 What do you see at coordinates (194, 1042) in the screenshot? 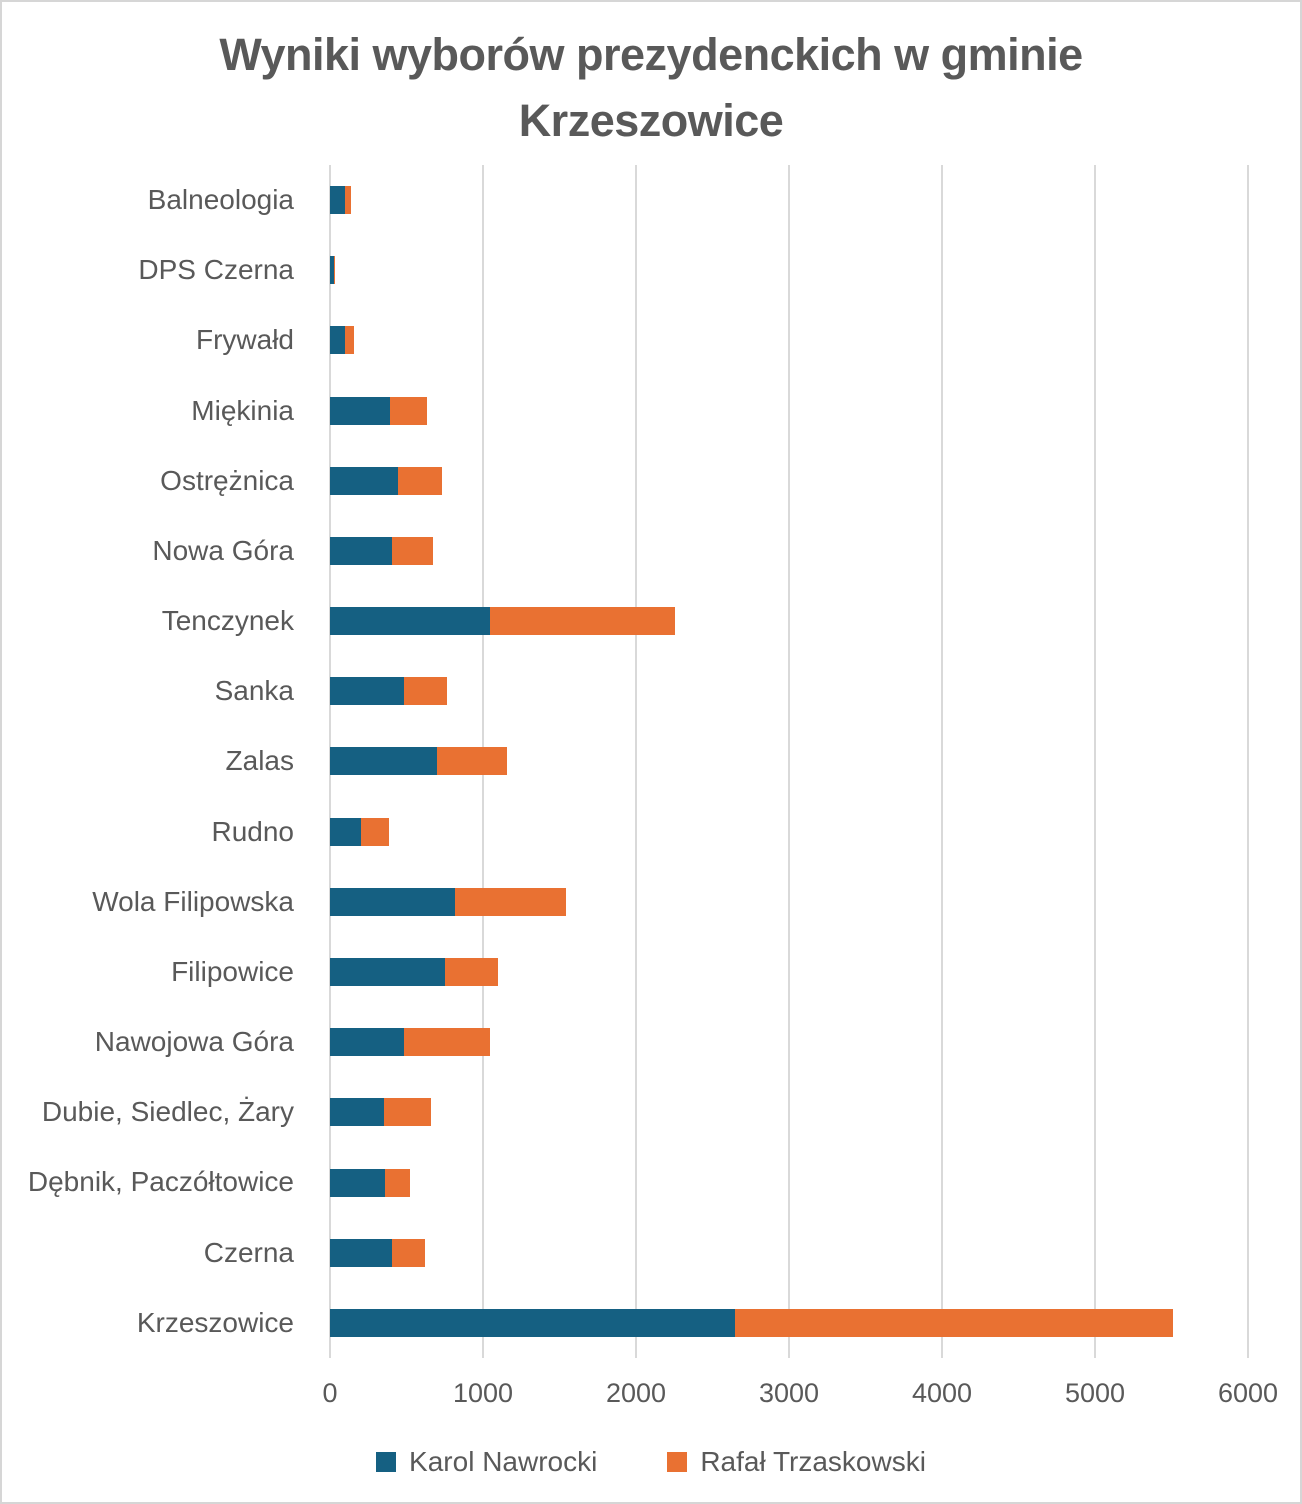
I see `category-label-12: Nawojowa Góra` at bounding box center [194, 1042].